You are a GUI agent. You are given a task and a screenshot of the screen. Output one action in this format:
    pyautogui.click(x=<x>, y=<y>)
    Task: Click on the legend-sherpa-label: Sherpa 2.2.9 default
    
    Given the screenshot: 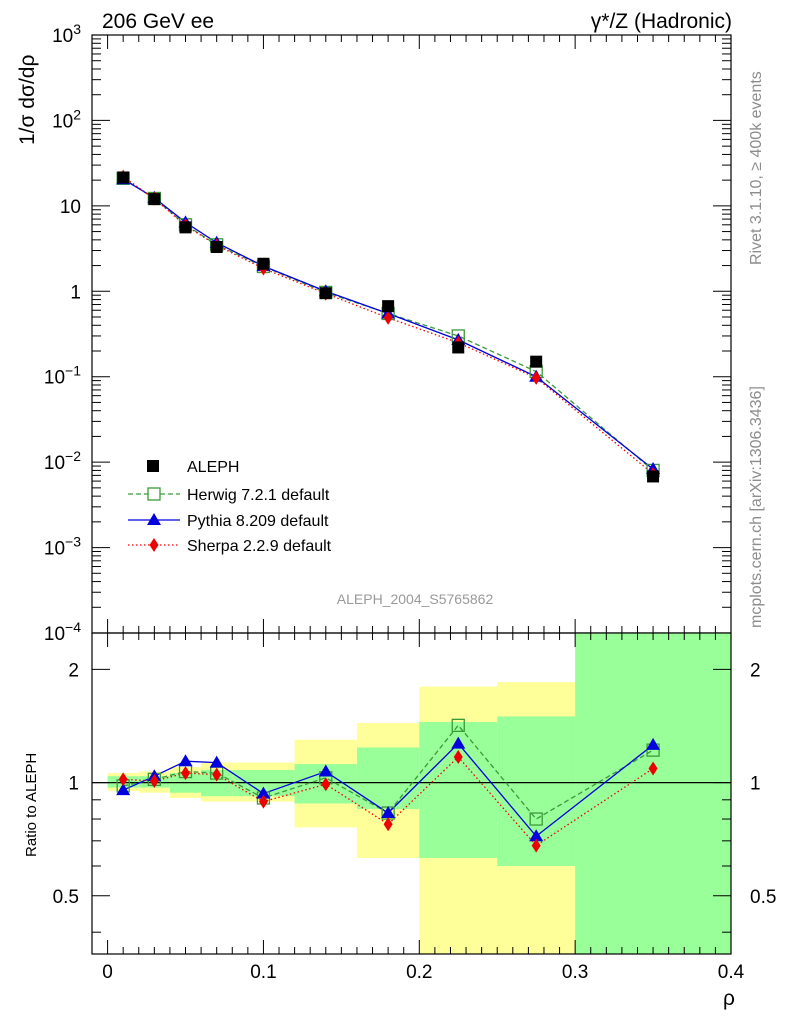 What is the action you would take?
    pyautogui.click(x=259, y=546)
    